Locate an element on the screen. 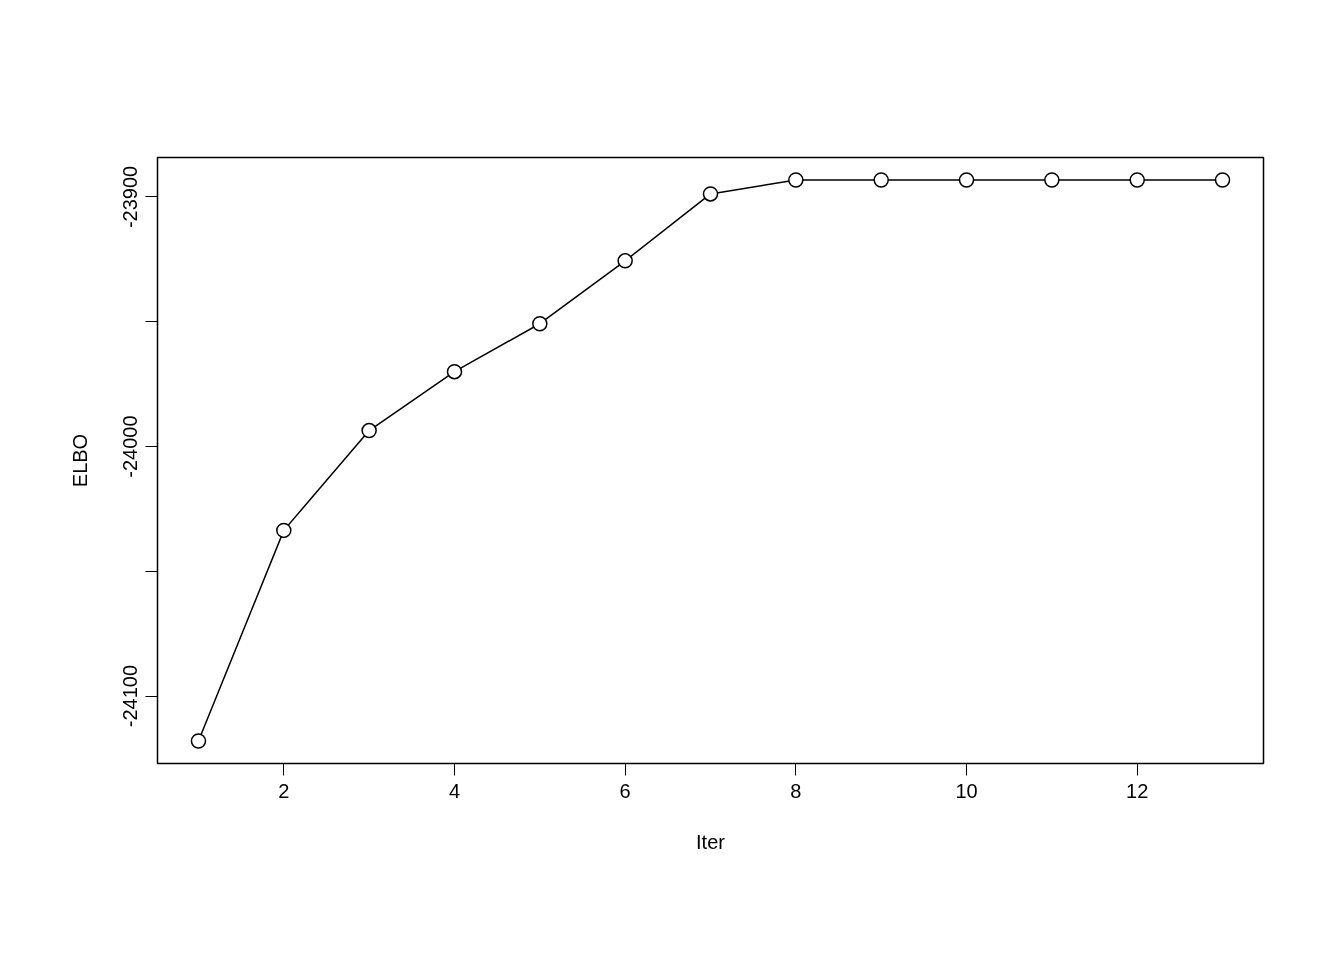 The height and width of the screenshot is (960, 1344). x-tick-label: 6 is located at coordinates (625, 790).